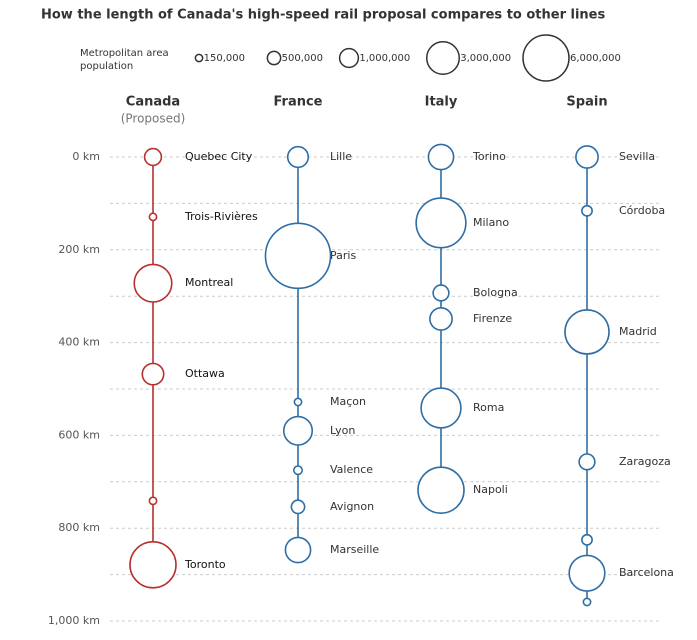  What do you see at coordinates (354, 549) in the screenshot?
I see `station-label: Marseille` at bounding box center [354, 549].